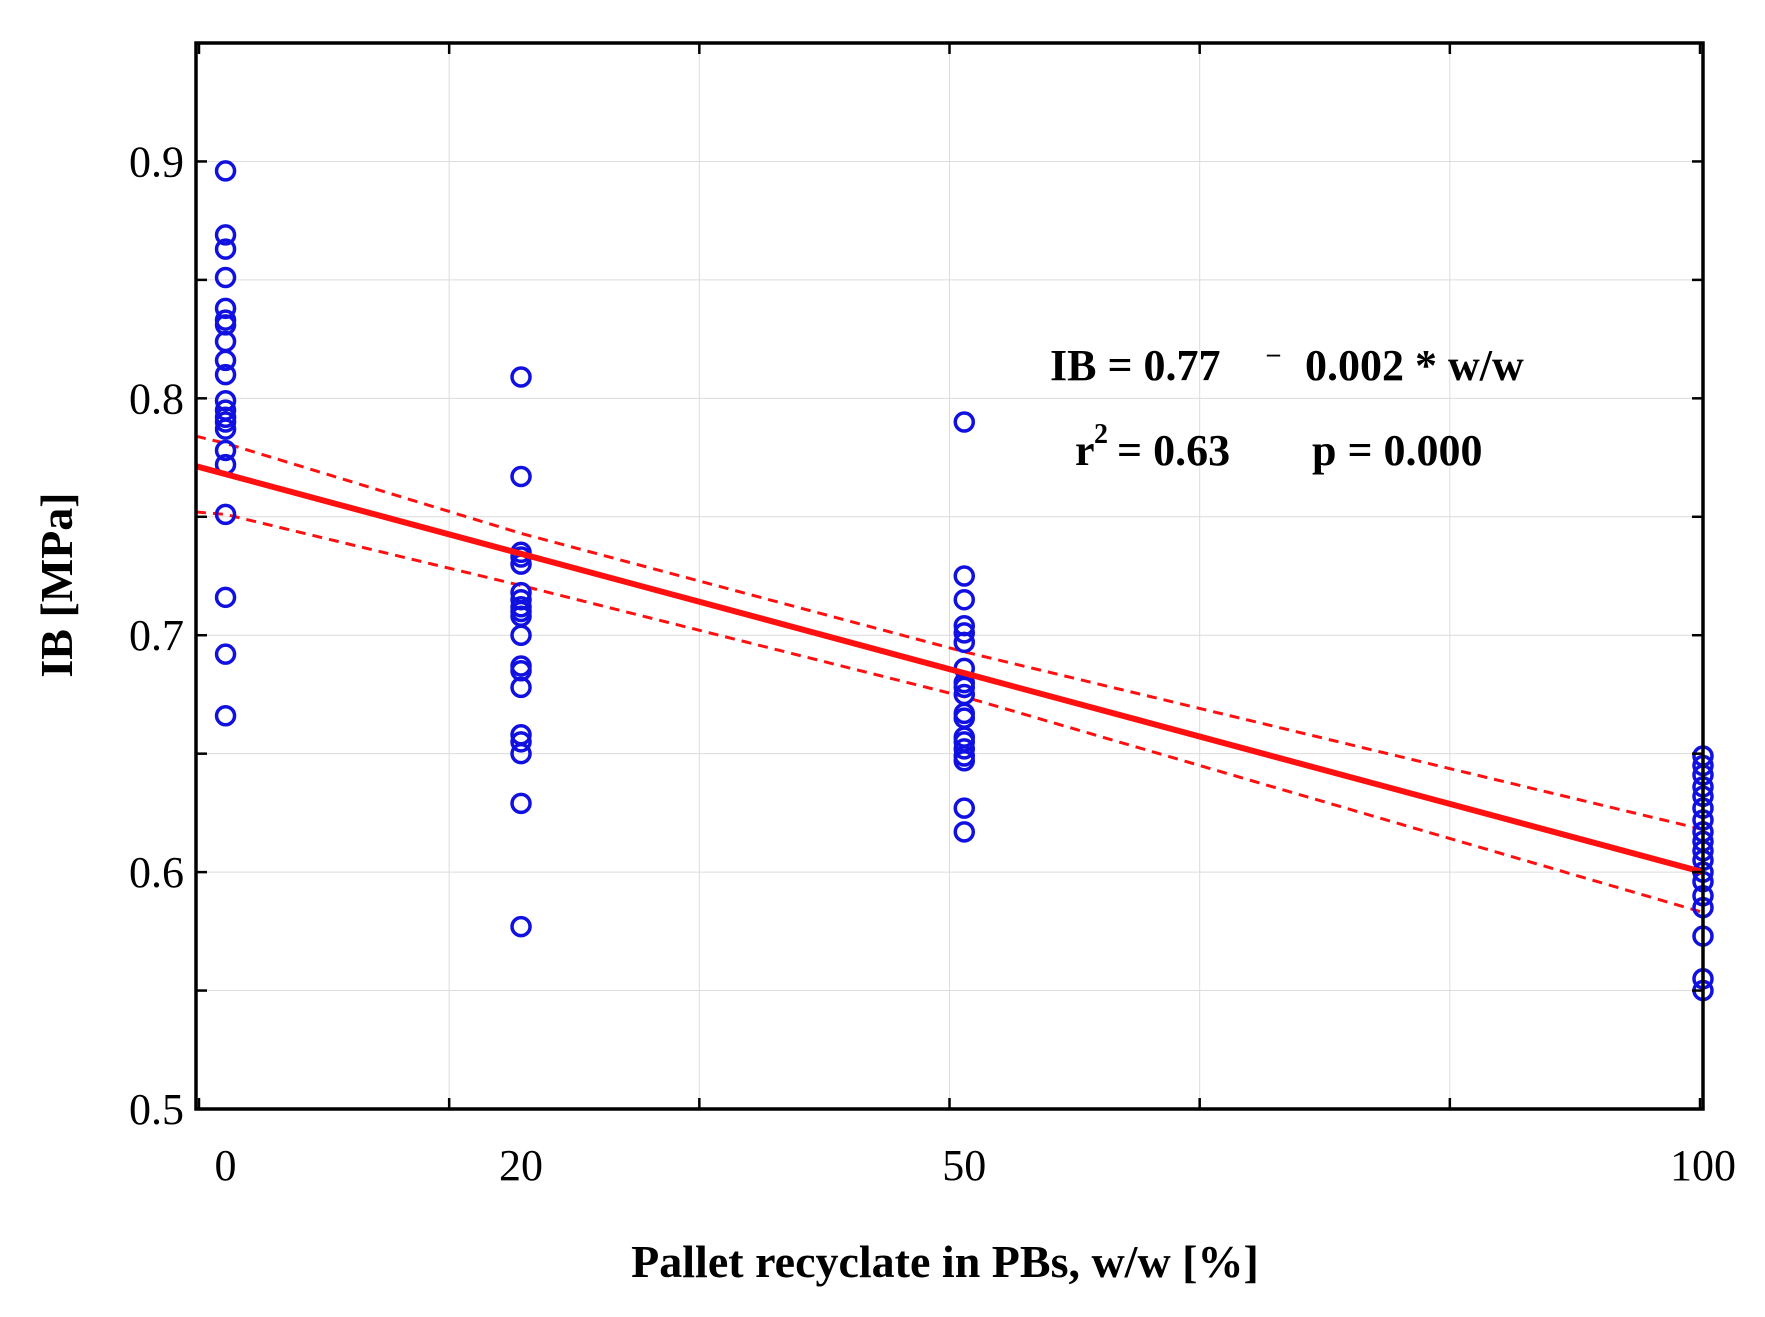  What do you see at coordinates (226, 1165) in the screenshot?
I see `x-tick-label: 0` at bounding box center [226, 1165].